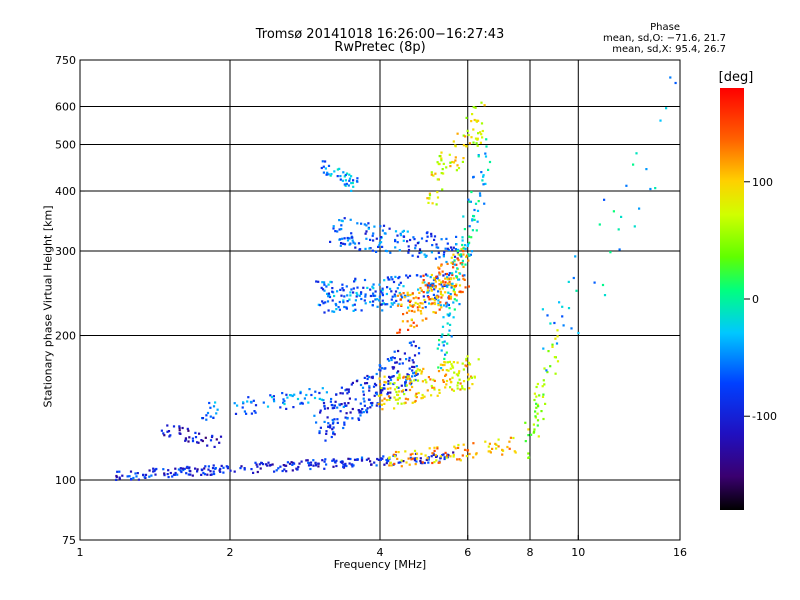  I want to click on x-axis-label: Frequency [MHz], so click(380, 564).